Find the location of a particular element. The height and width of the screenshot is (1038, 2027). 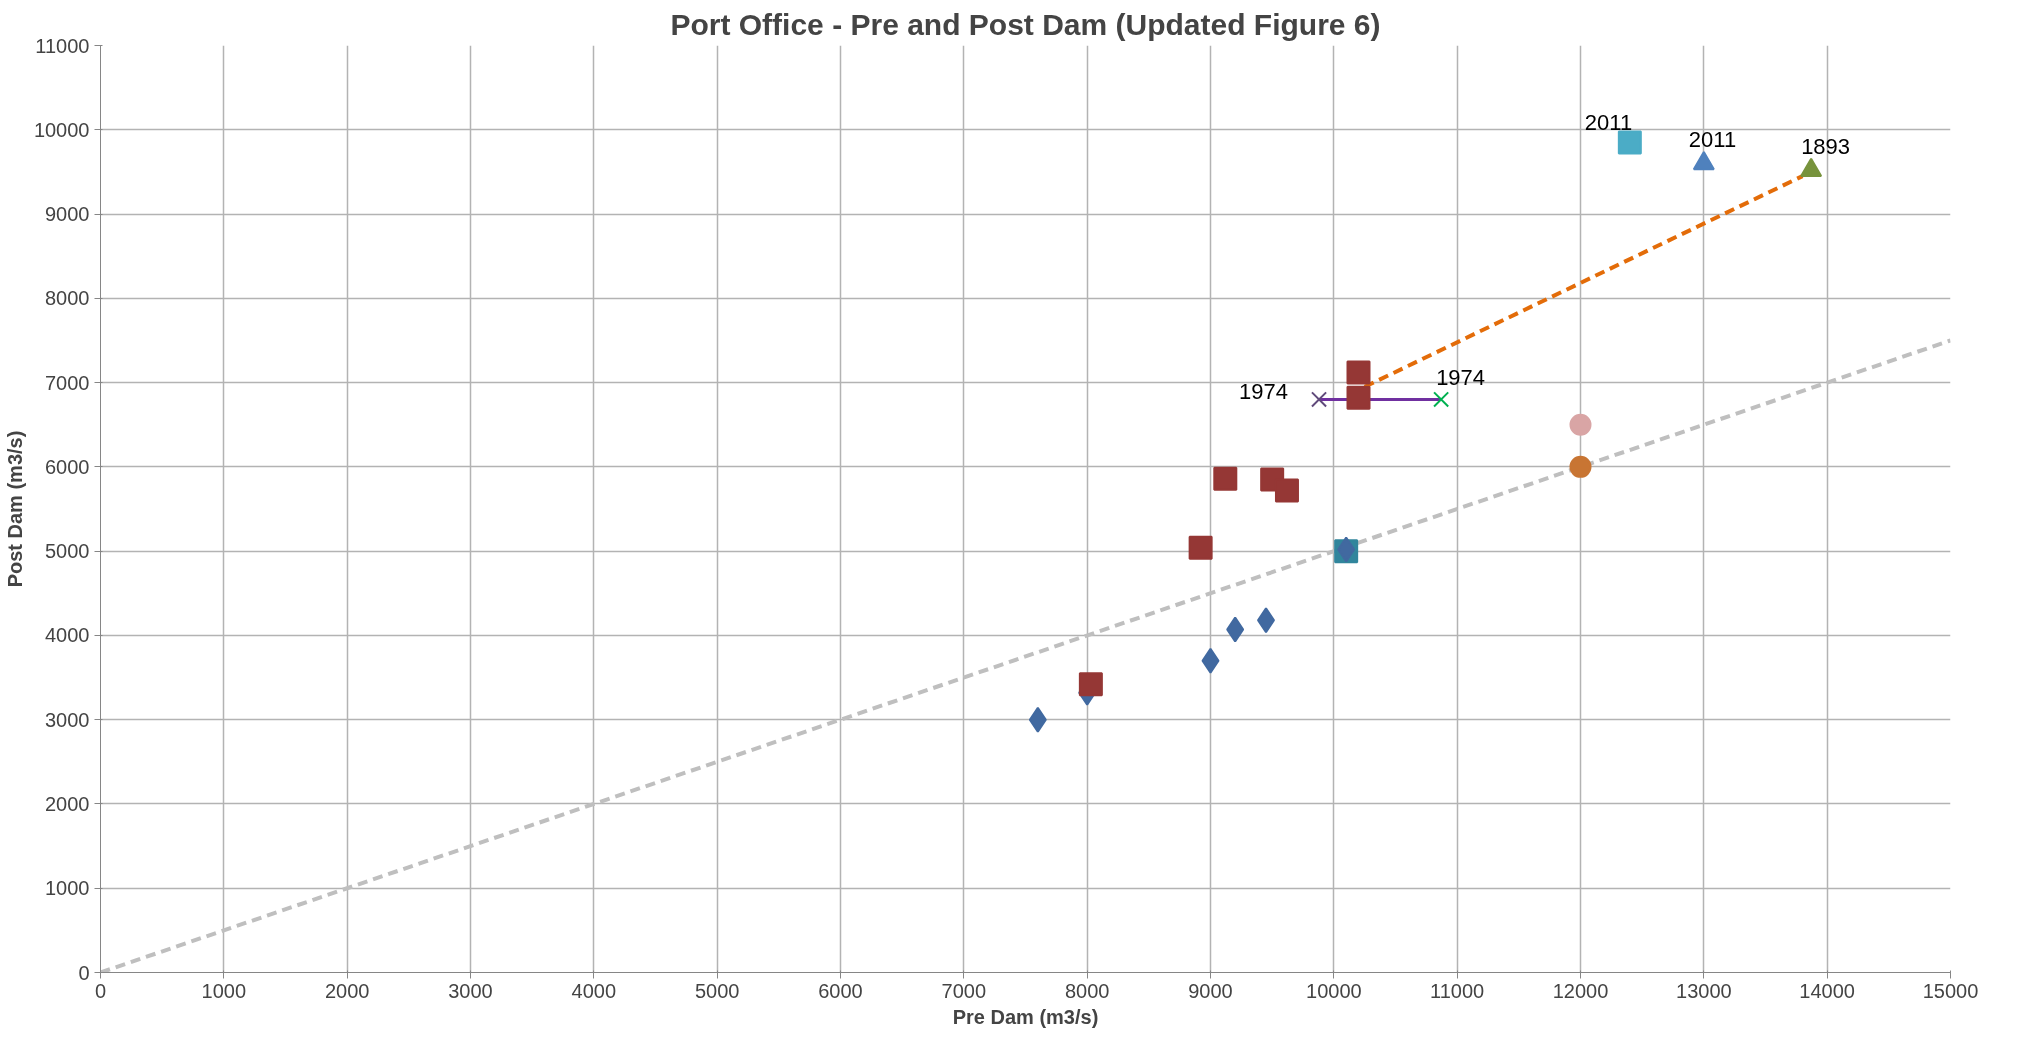

y-tick-label: 10000 is located at coordinates (61, 129).